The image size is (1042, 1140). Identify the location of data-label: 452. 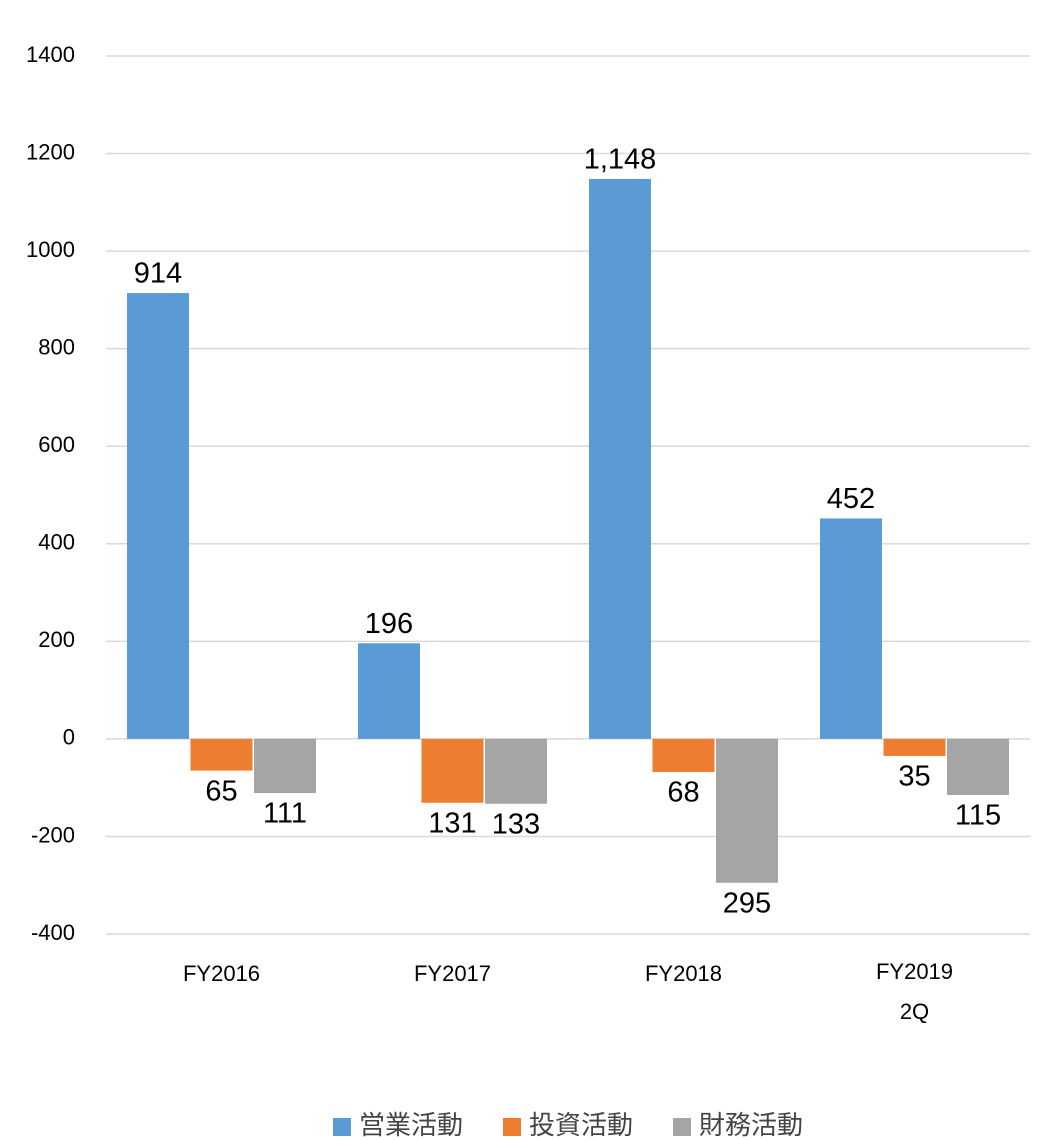
(851, 499).